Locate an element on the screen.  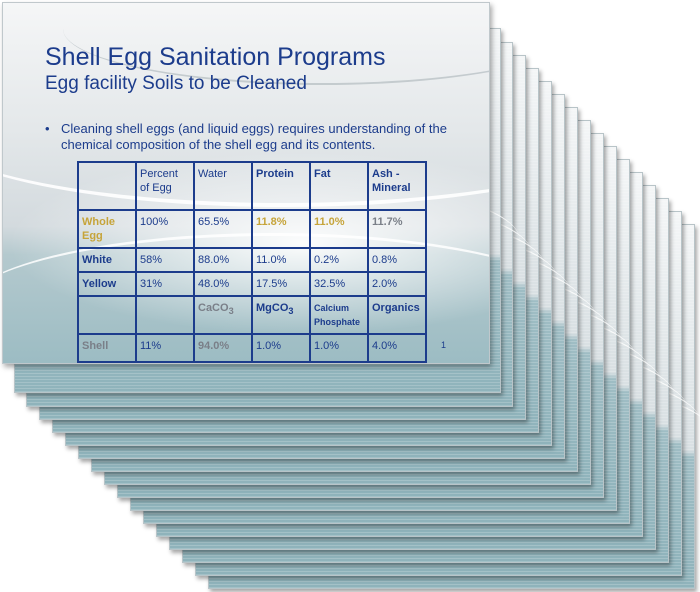
table-cell: 100% is located at coordinates (165, 229).